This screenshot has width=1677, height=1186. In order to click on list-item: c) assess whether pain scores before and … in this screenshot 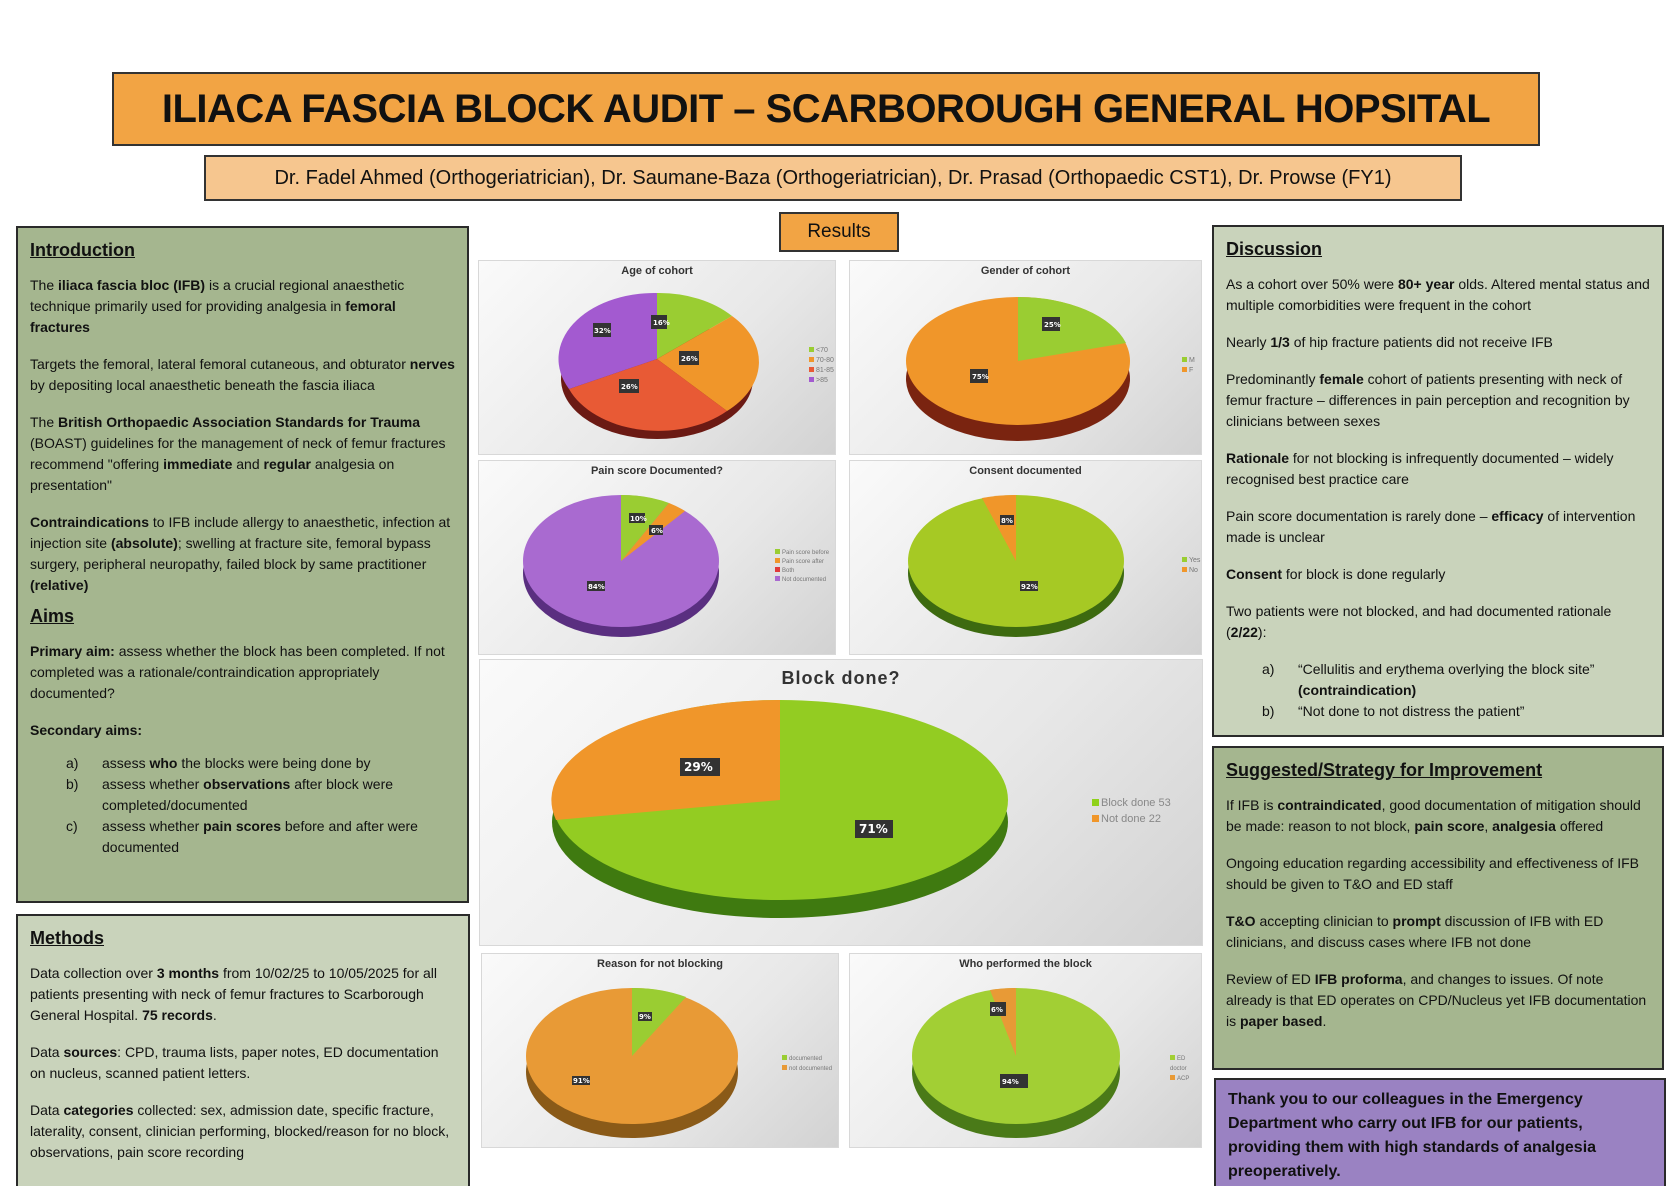, I will do `click(242, 836)`.